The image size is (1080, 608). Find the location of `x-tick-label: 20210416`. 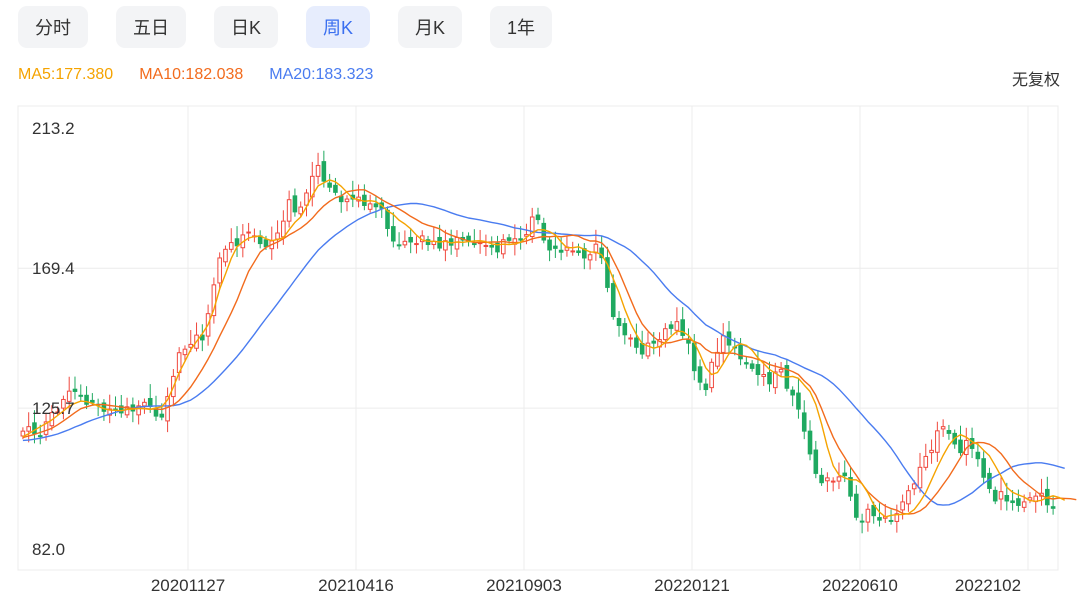

x-tick-label: 20210416 is located at coordinates (356, 585).